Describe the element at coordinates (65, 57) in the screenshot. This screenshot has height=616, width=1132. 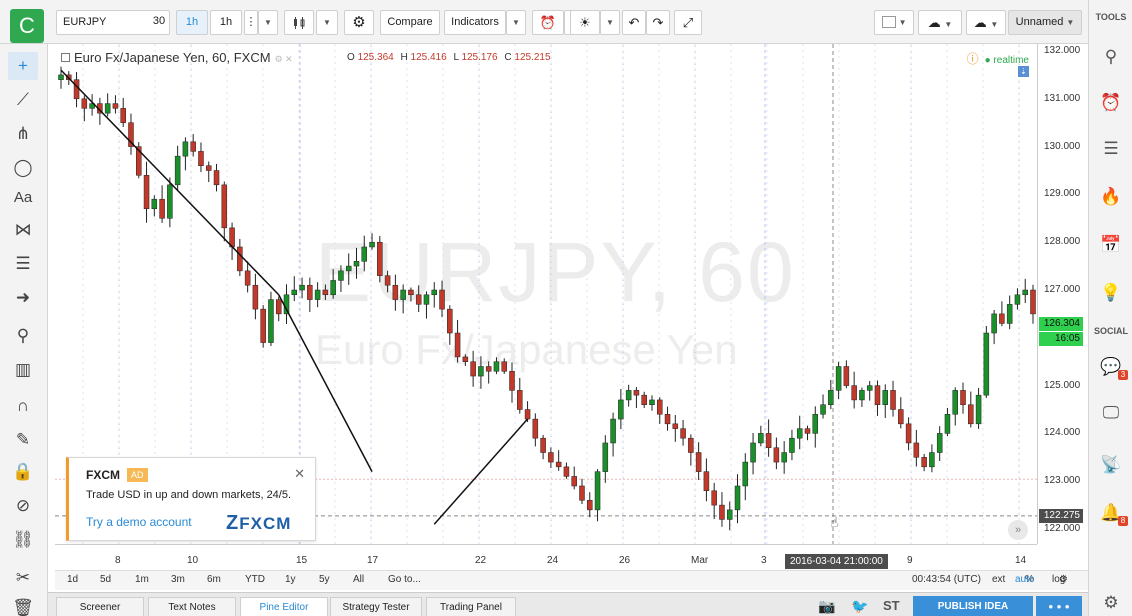
I see `collapse-legend-icon` at that location.